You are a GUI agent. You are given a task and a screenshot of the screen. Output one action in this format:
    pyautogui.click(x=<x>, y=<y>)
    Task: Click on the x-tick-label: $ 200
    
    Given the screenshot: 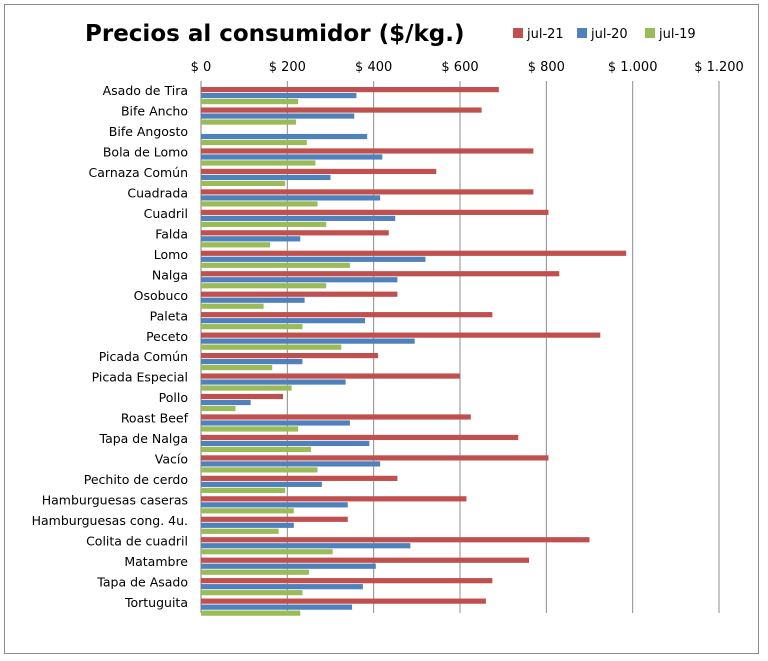 What is the action you would take?
    pyautogui.click(x=287, y=67)
    